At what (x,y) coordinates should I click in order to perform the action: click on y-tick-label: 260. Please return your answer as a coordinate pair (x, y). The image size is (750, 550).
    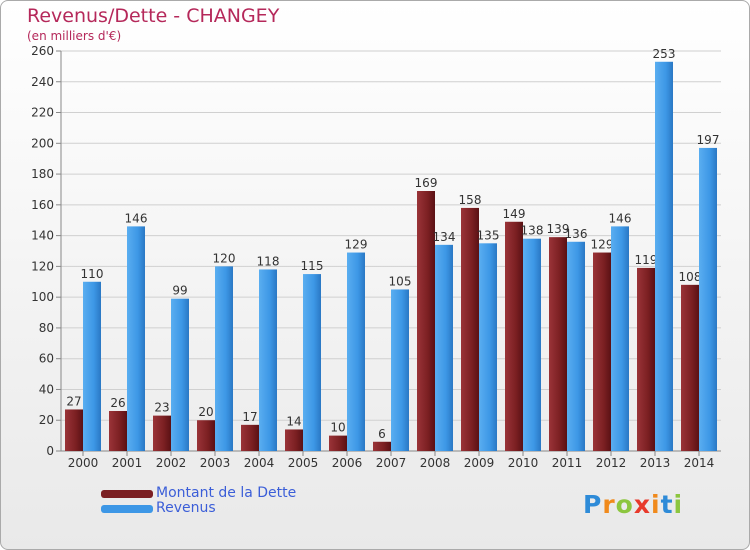
    Looking at the image, I should click on (42, 51).